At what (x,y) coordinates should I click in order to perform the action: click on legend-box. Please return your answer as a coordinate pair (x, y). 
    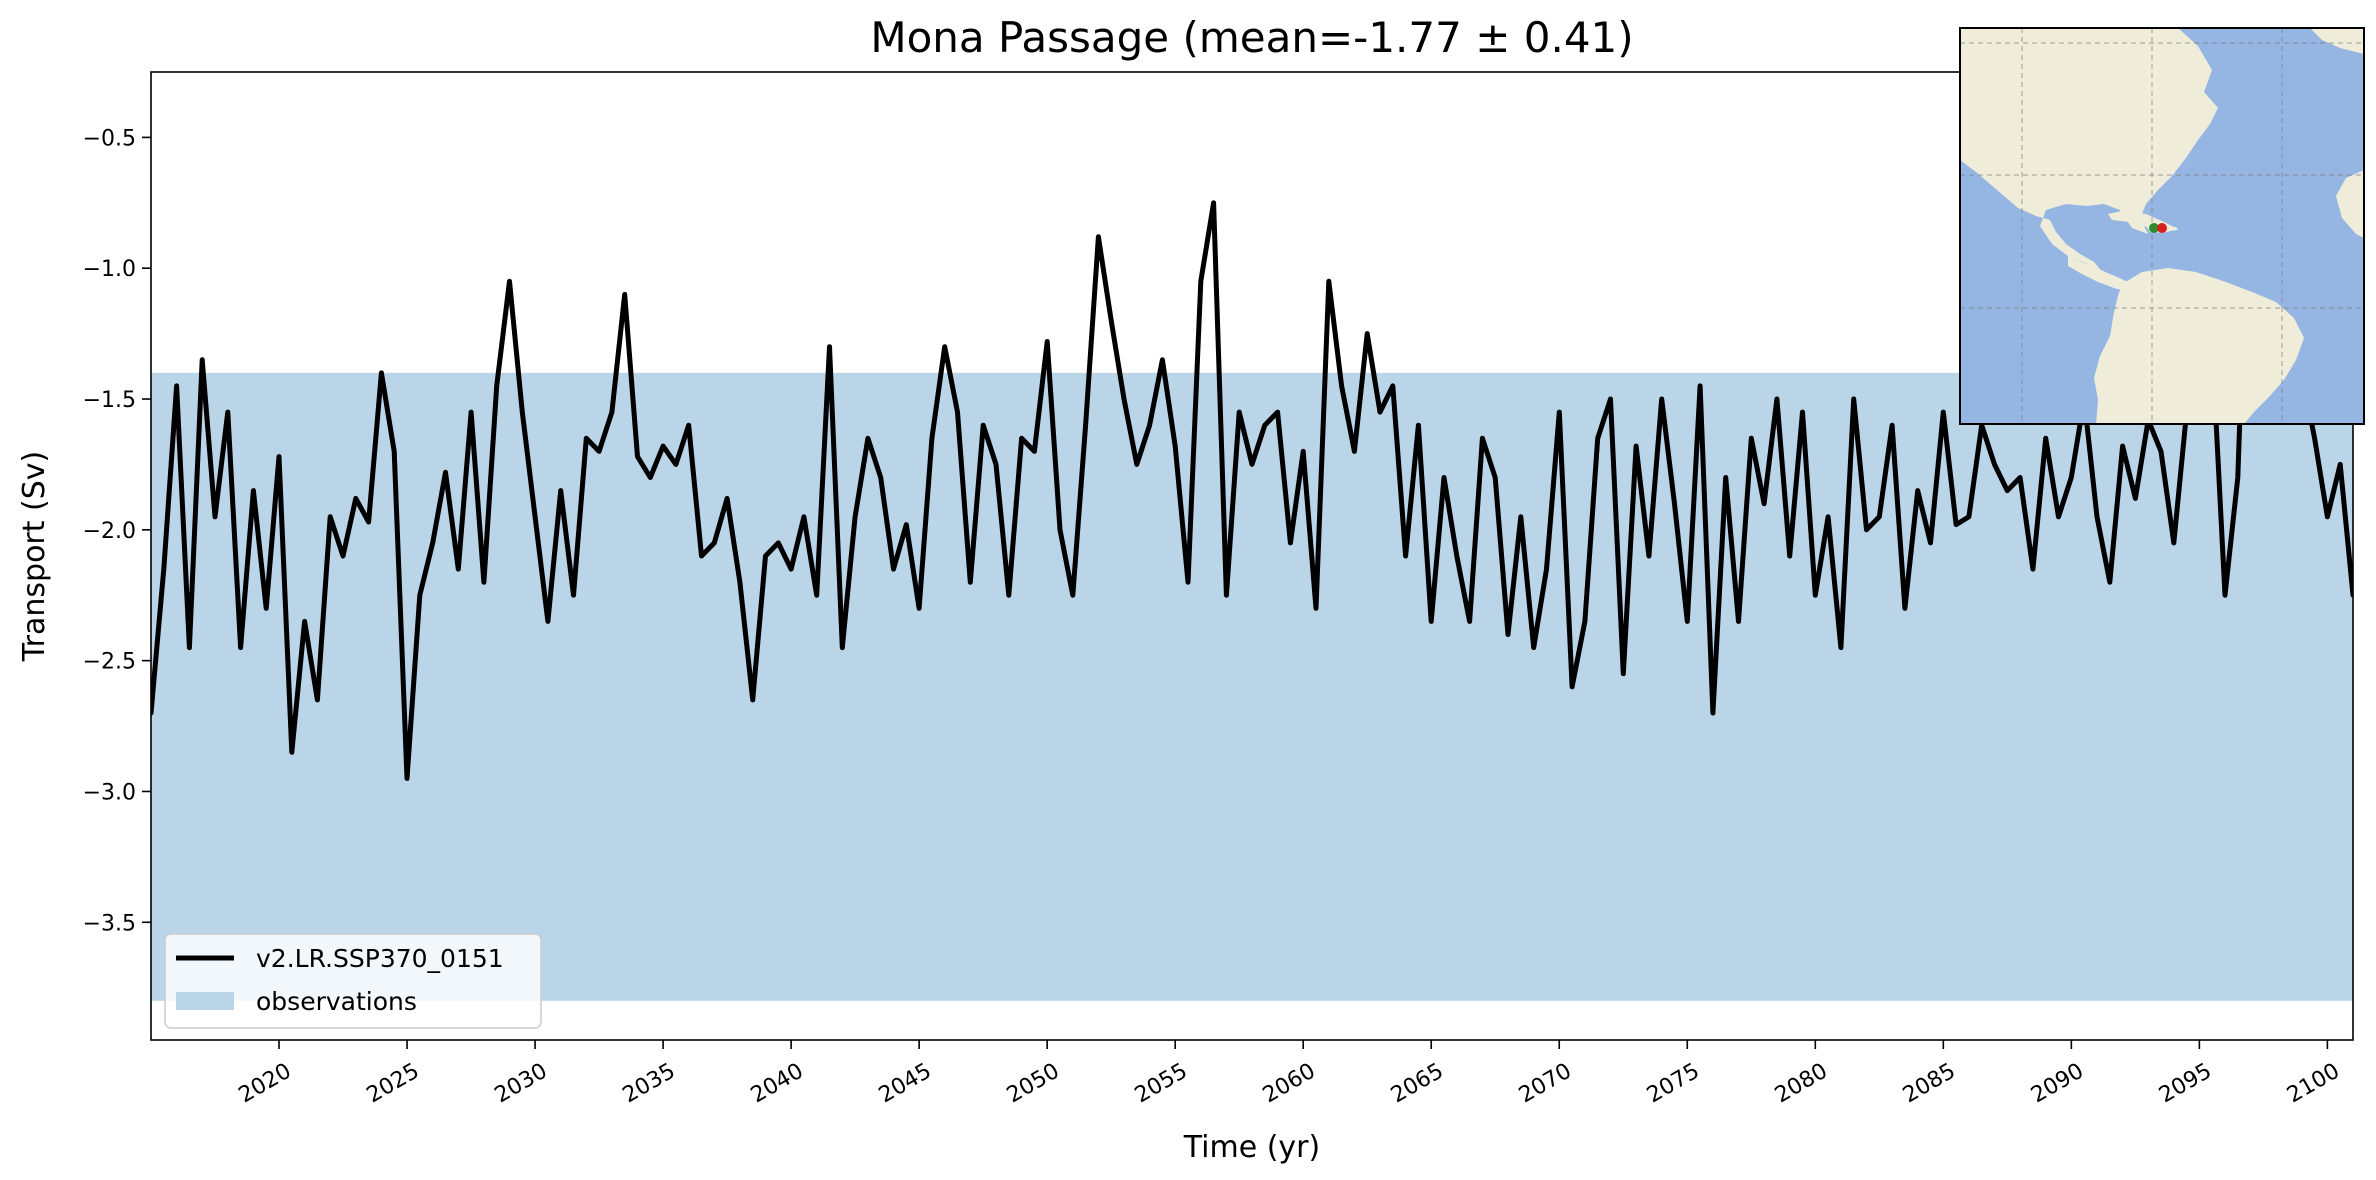
    Looking at the image, I should click on (353, 981).